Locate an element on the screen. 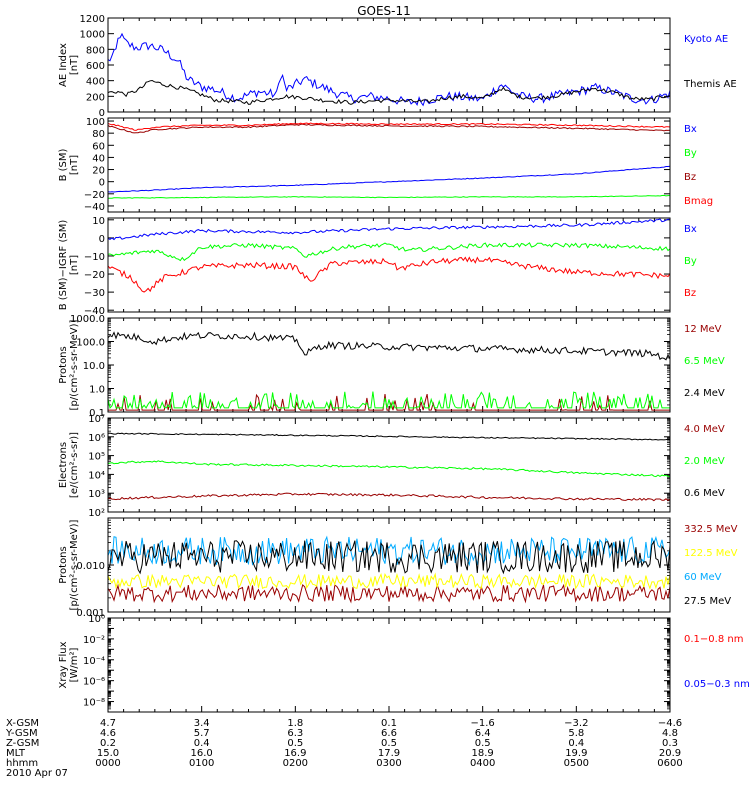 The height and width of the screenshot is (800, 750). legend-entry: 6.5 MeV is located at coordinates (704, 361).